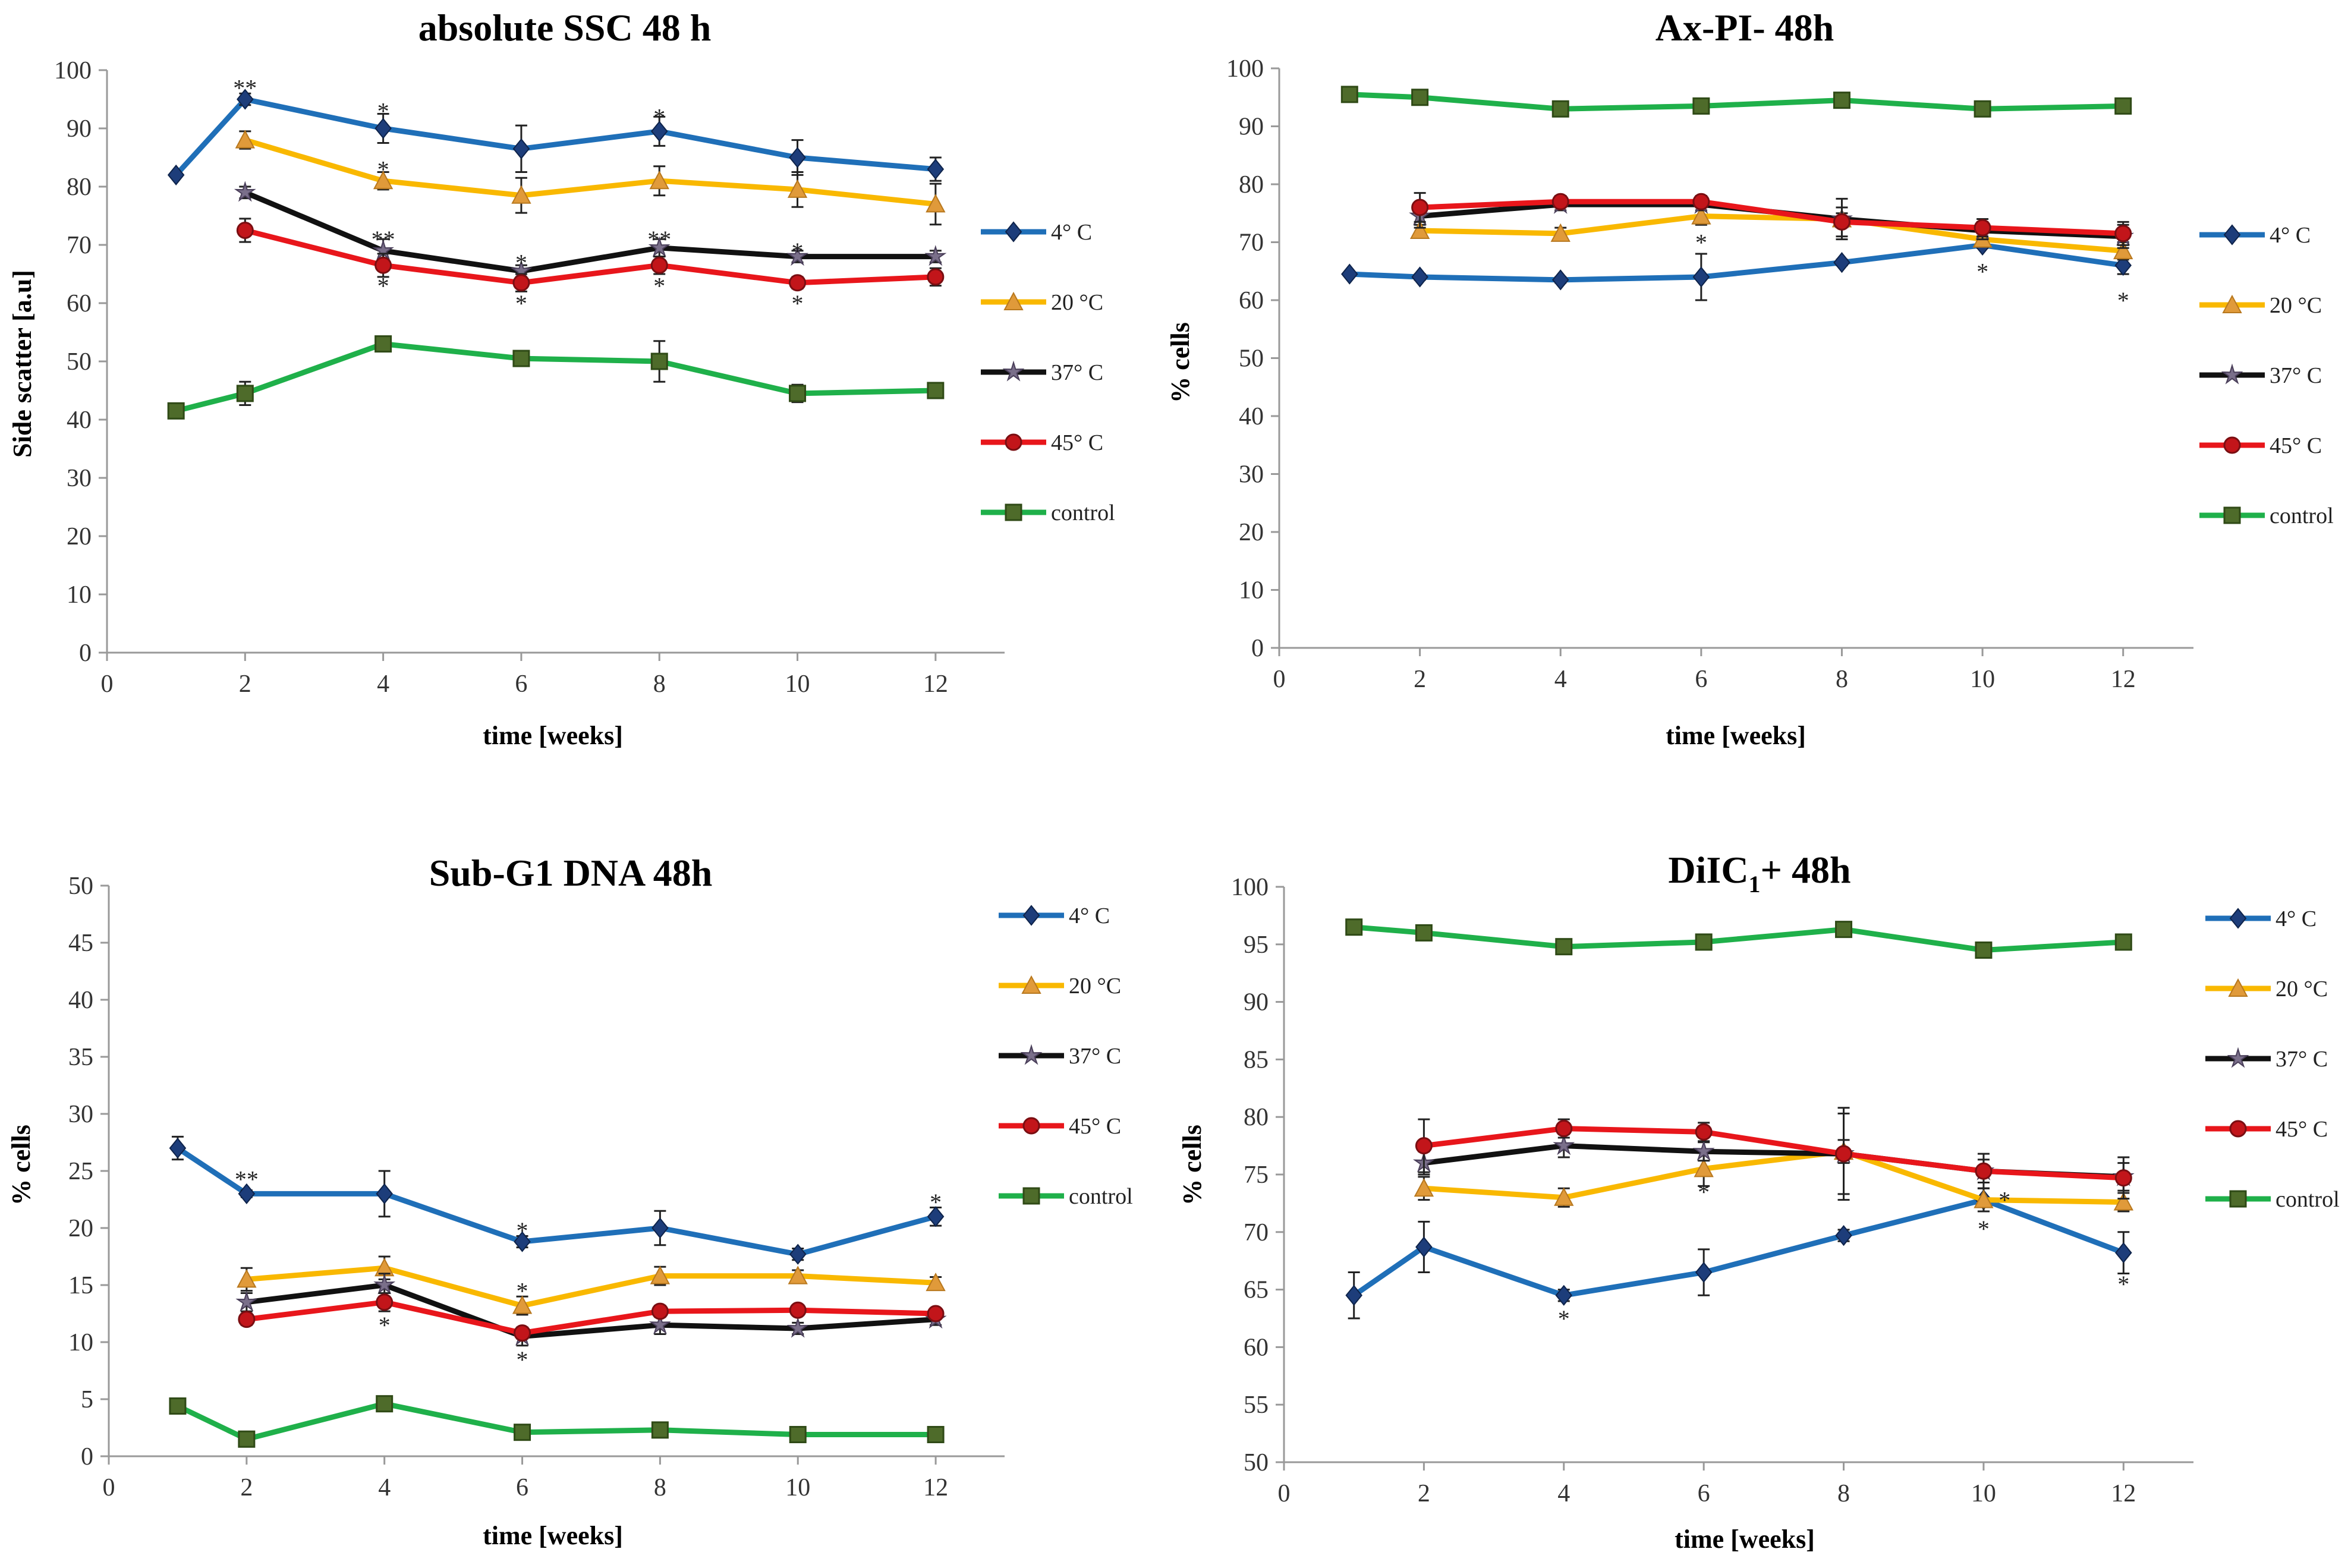 This screenshot has height=1568, width=2351. Describe the element at coordinates (1256, 1175) in the screenshot. I see `y-tick-label: 75` at that location.